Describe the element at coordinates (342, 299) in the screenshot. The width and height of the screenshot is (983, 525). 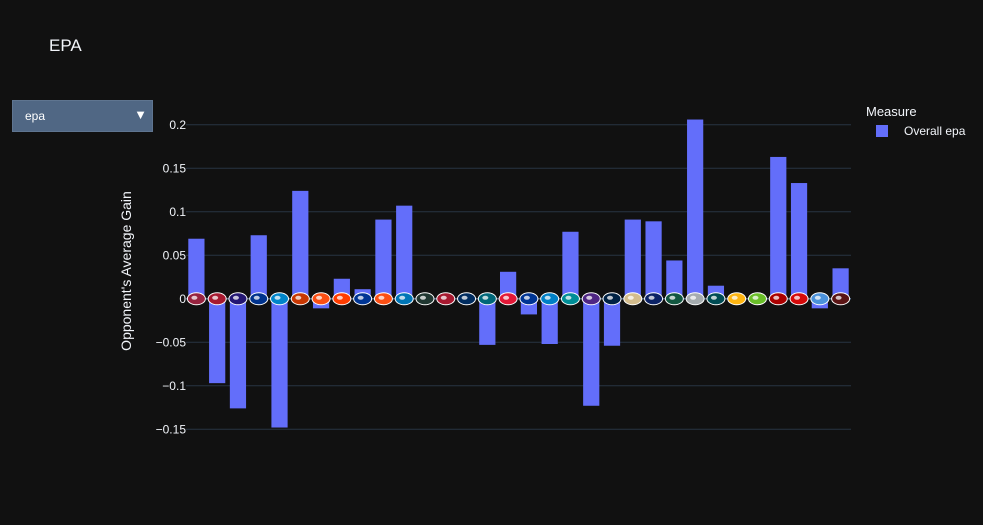
I see `browns-logo-icon` at that location.